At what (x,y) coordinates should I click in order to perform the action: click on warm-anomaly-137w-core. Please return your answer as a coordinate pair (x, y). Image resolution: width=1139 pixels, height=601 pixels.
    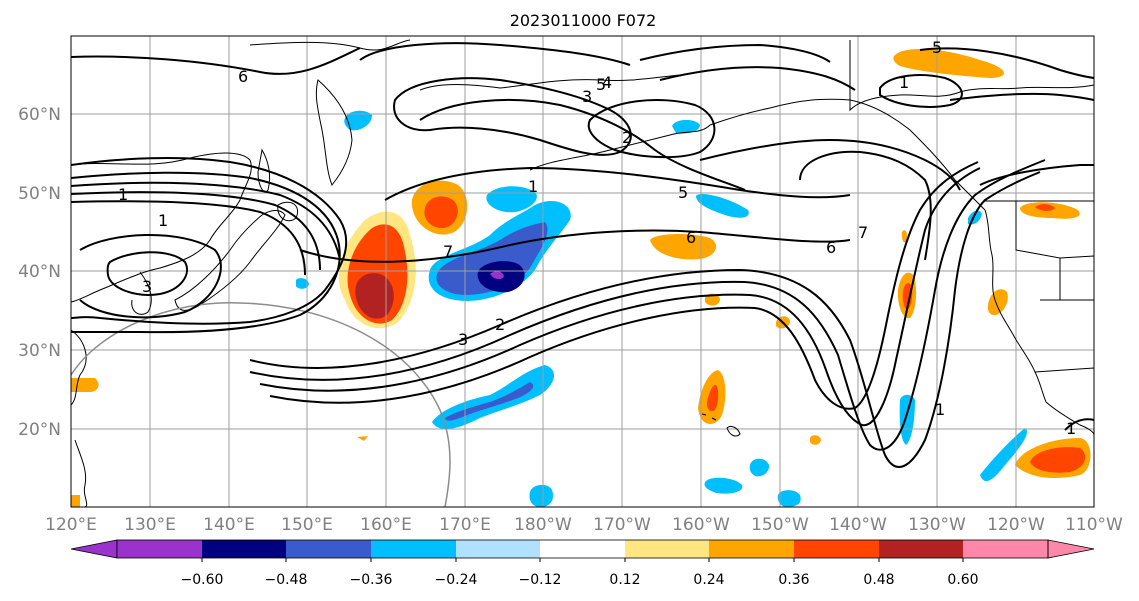
    Looking at the image, I should click on (907, 296).